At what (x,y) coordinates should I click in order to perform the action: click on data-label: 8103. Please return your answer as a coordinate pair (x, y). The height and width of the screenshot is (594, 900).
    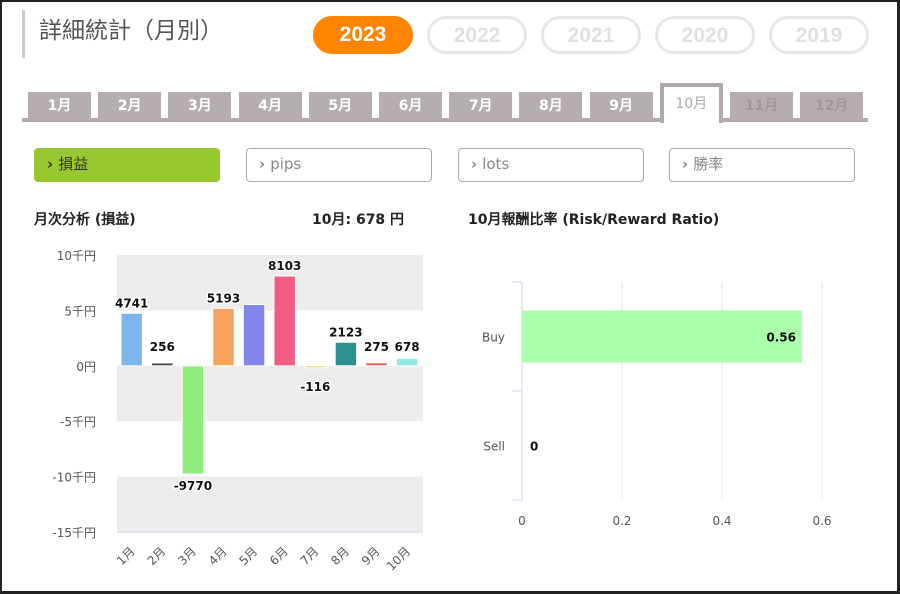
    Looking at the image, I should click on (284, 266).